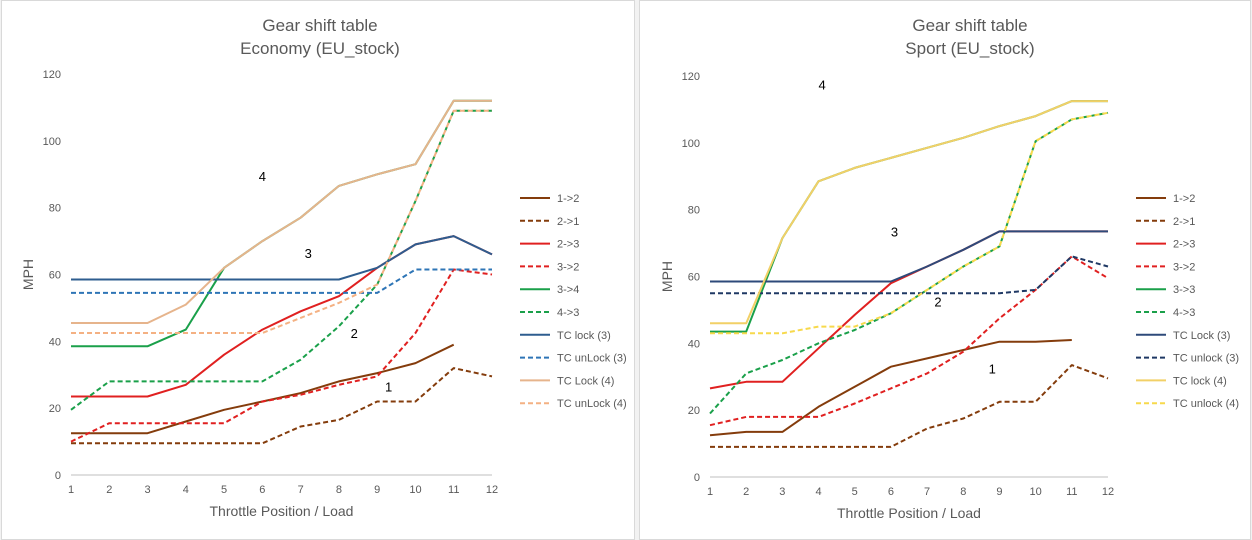  I want to click on legend-label: TC unlock (3), so click(1206, 359).